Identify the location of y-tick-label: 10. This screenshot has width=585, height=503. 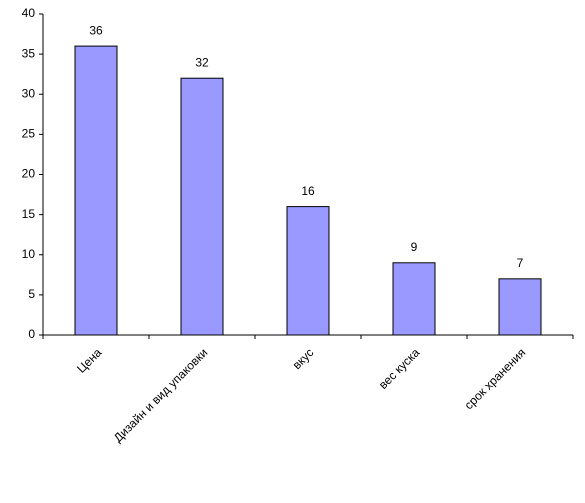
(29, 254).